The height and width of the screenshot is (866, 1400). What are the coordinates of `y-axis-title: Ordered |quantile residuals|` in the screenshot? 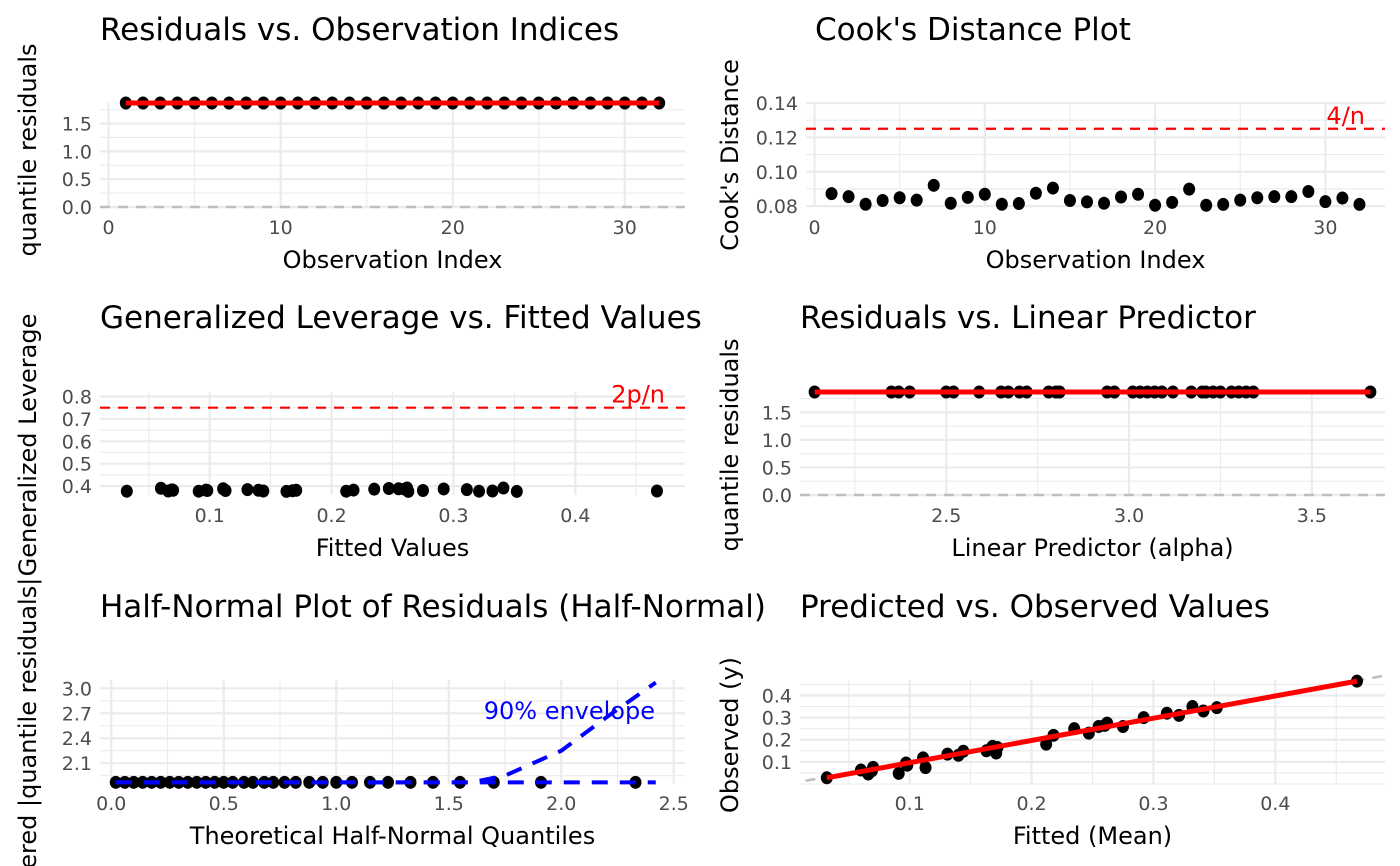 It's located at (28, 722).